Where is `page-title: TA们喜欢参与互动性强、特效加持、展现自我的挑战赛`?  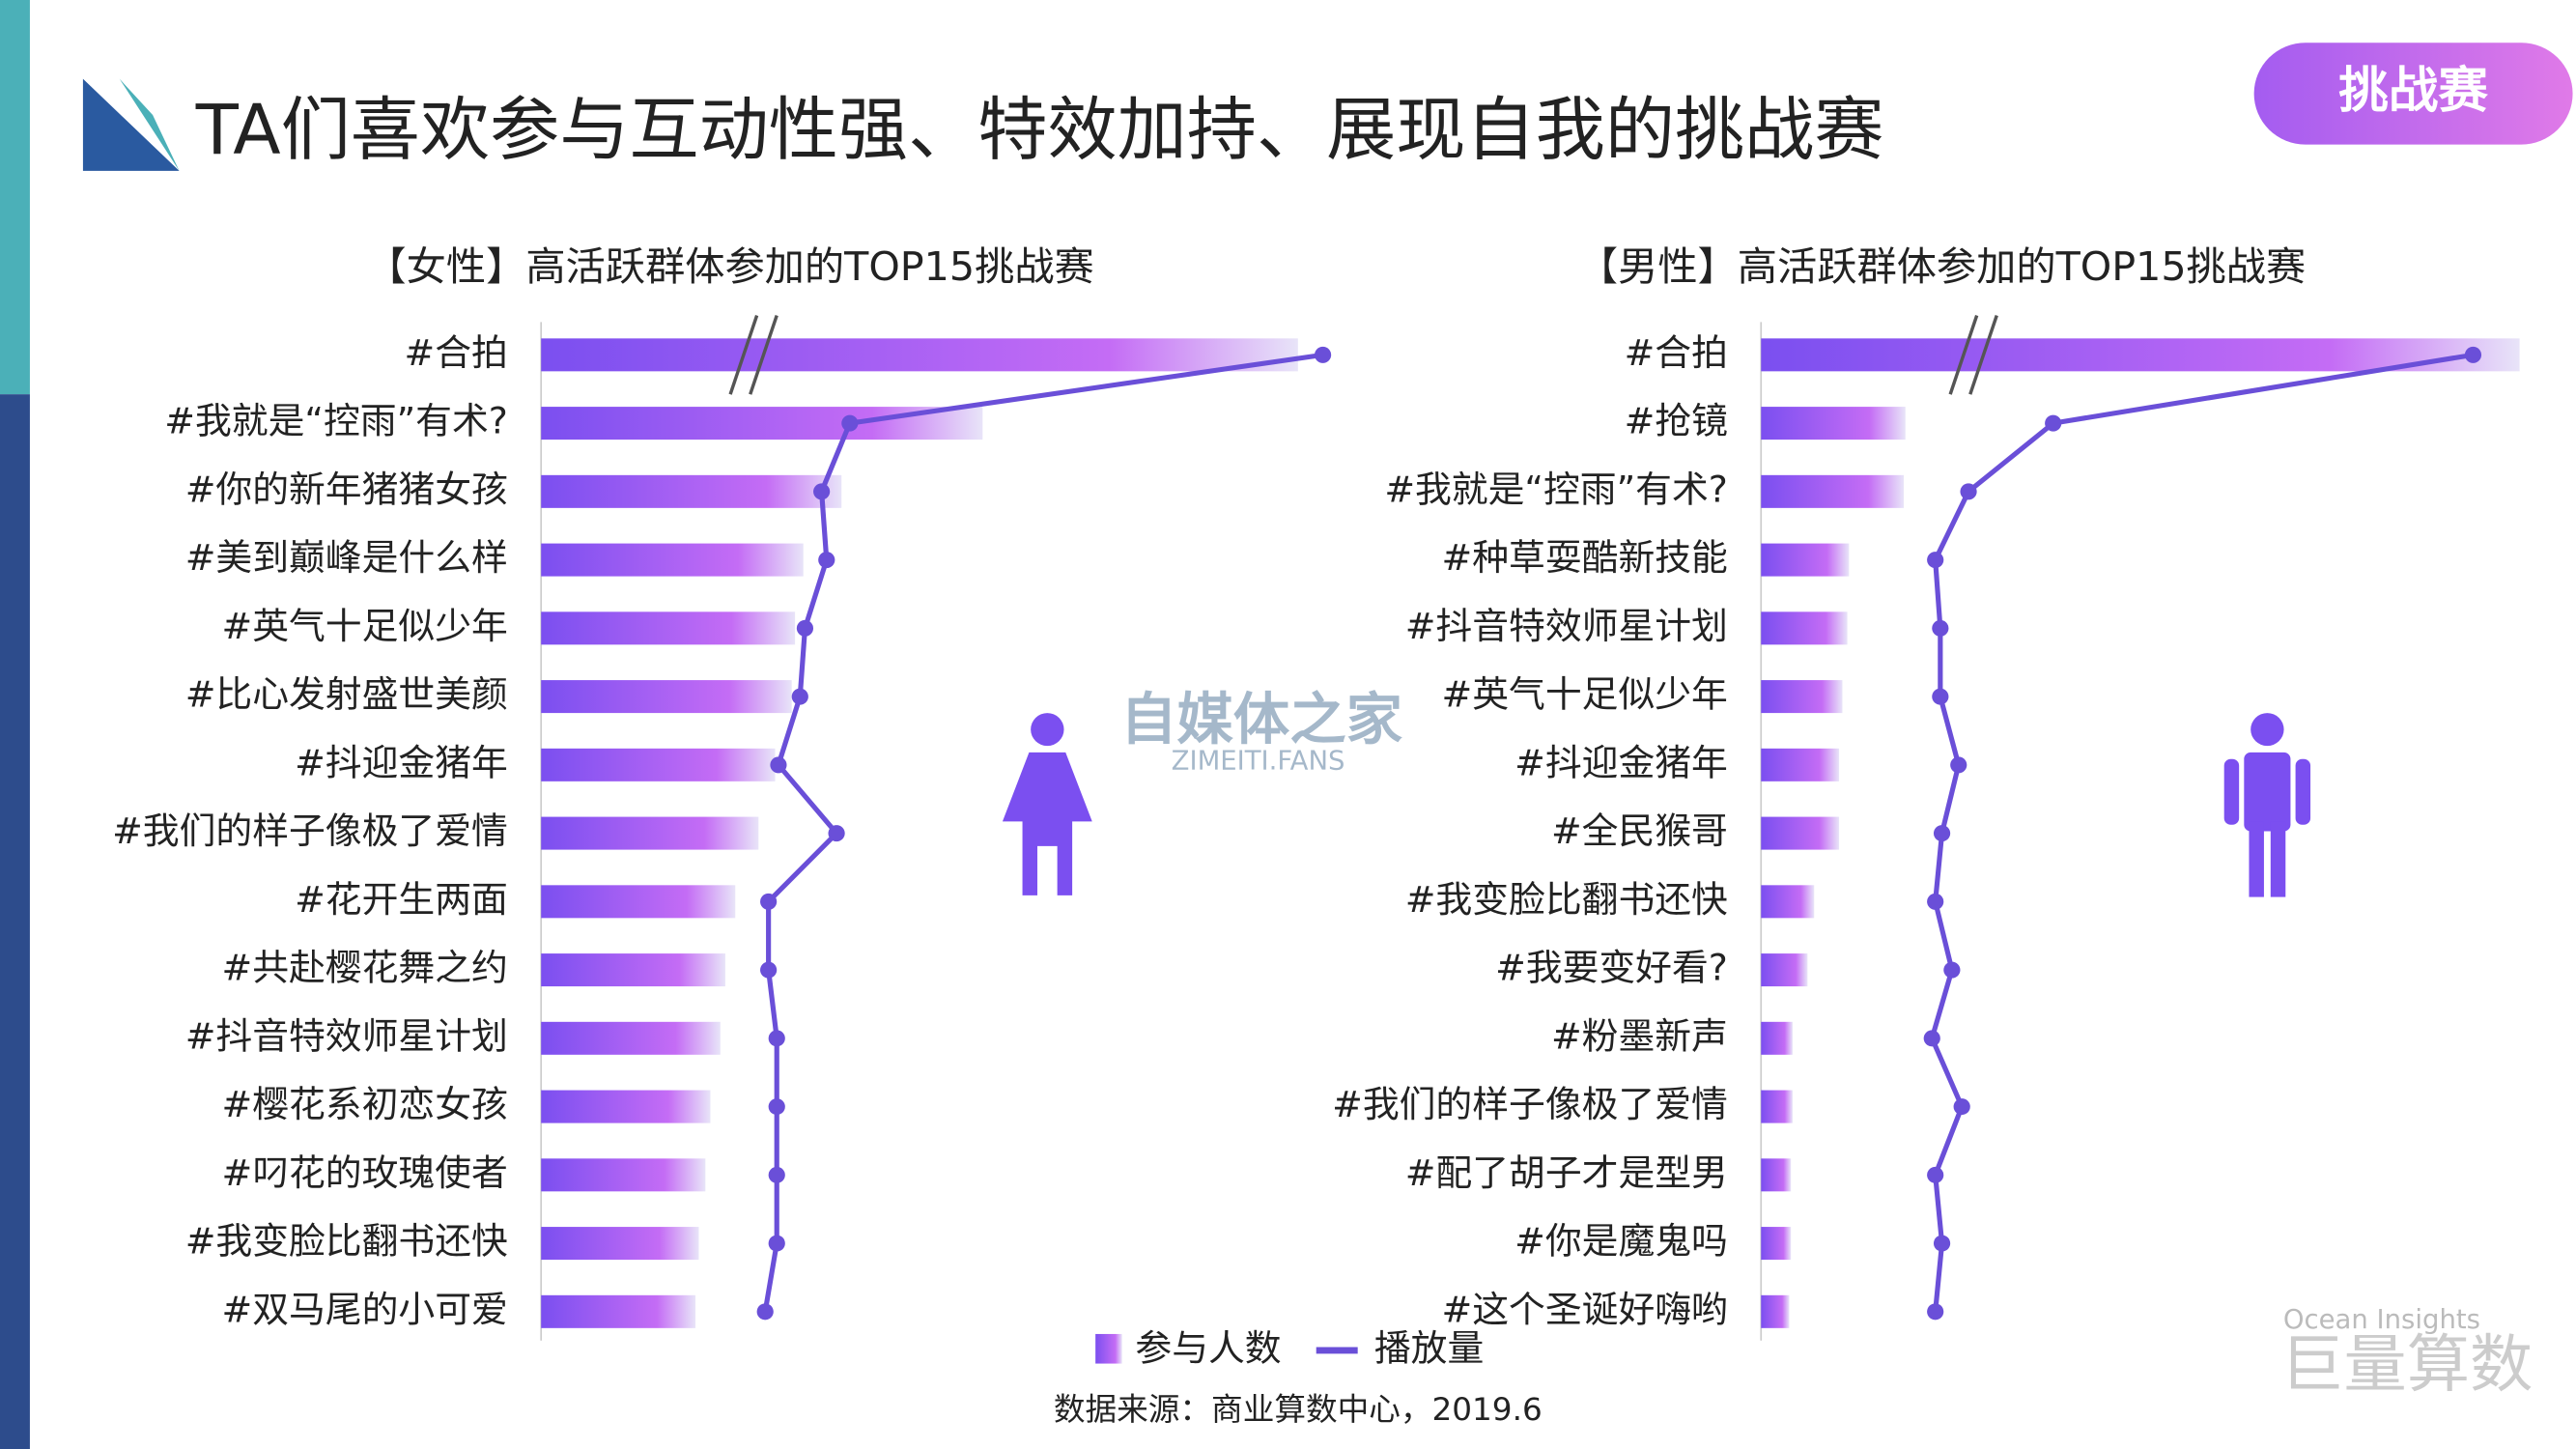
page-title: TA们喜欢参与互动性强、特效加持、展现自我的挑战赛 is located at coordinates (1039, 129).